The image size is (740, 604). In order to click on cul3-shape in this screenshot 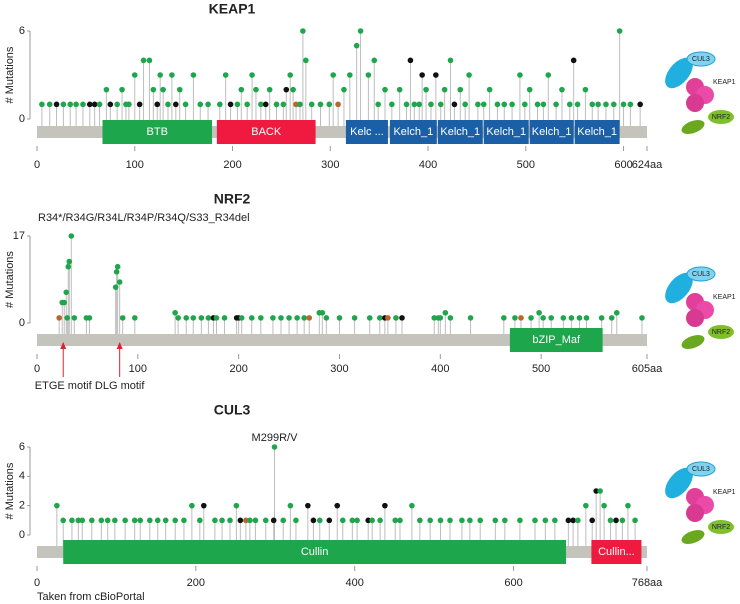, I will do `click(679, 288)`.